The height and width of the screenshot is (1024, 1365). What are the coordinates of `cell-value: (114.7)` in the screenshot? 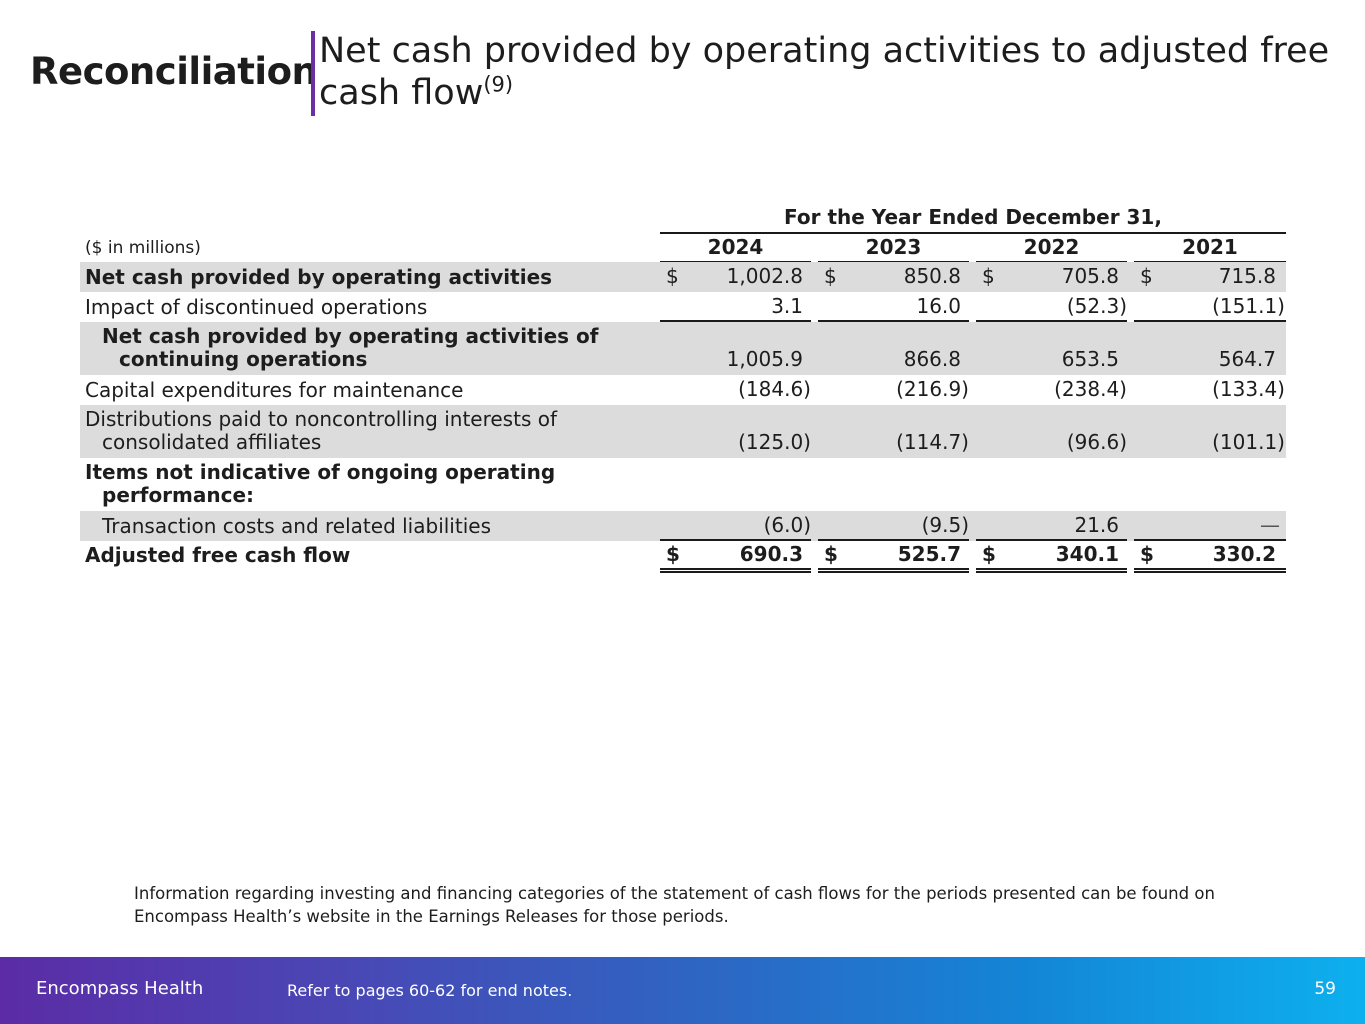 It's located at (932, 442).